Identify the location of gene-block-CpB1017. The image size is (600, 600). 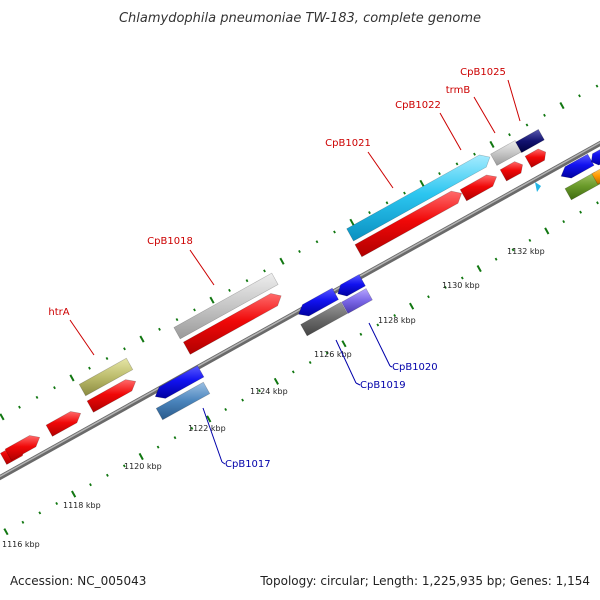
(179, 382).